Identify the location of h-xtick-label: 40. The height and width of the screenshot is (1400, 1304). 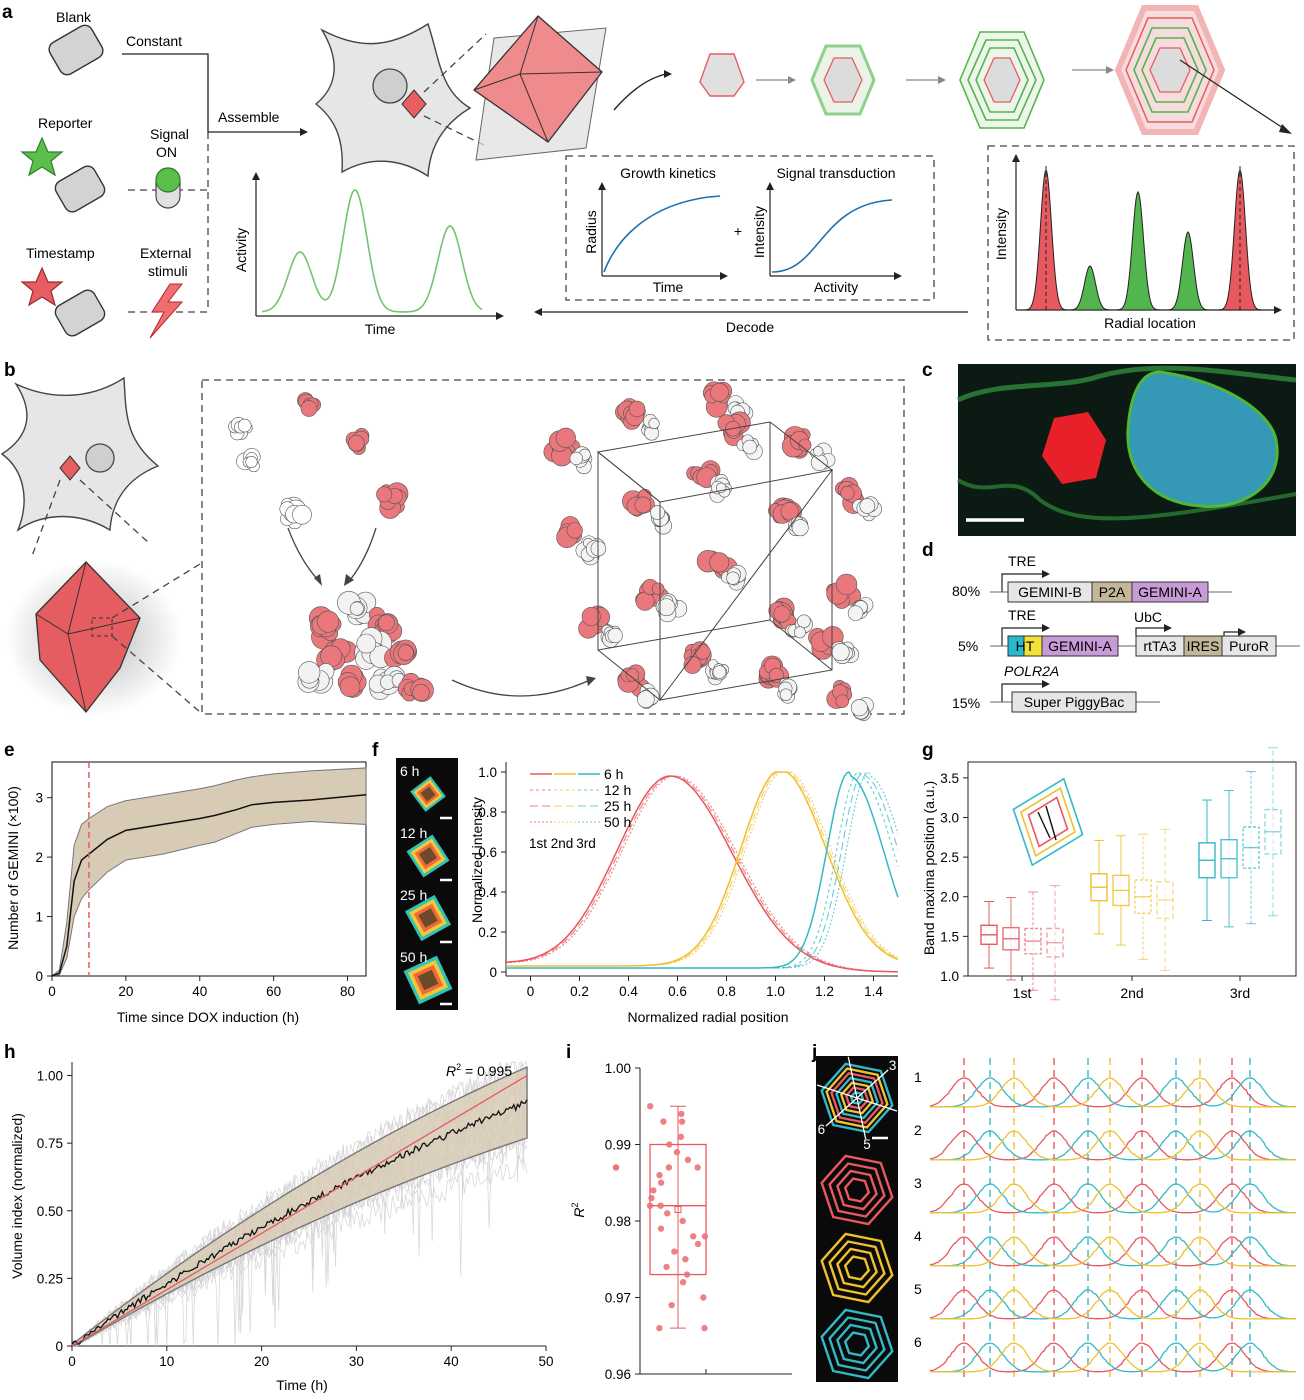
(451, 1361).